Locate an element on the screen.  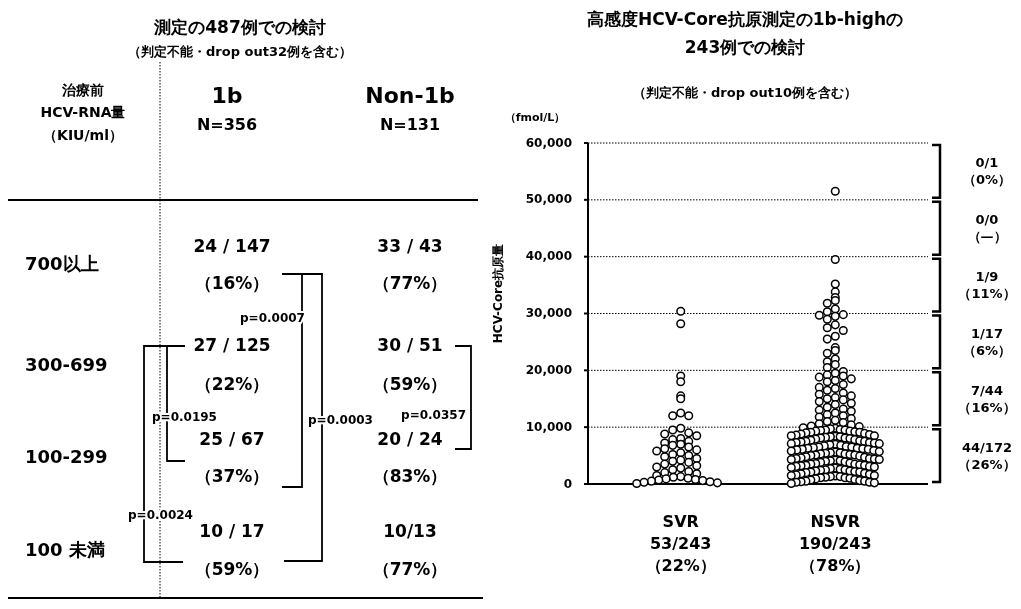
text: 7/44 （16%） is located at coordinates (987, 398).